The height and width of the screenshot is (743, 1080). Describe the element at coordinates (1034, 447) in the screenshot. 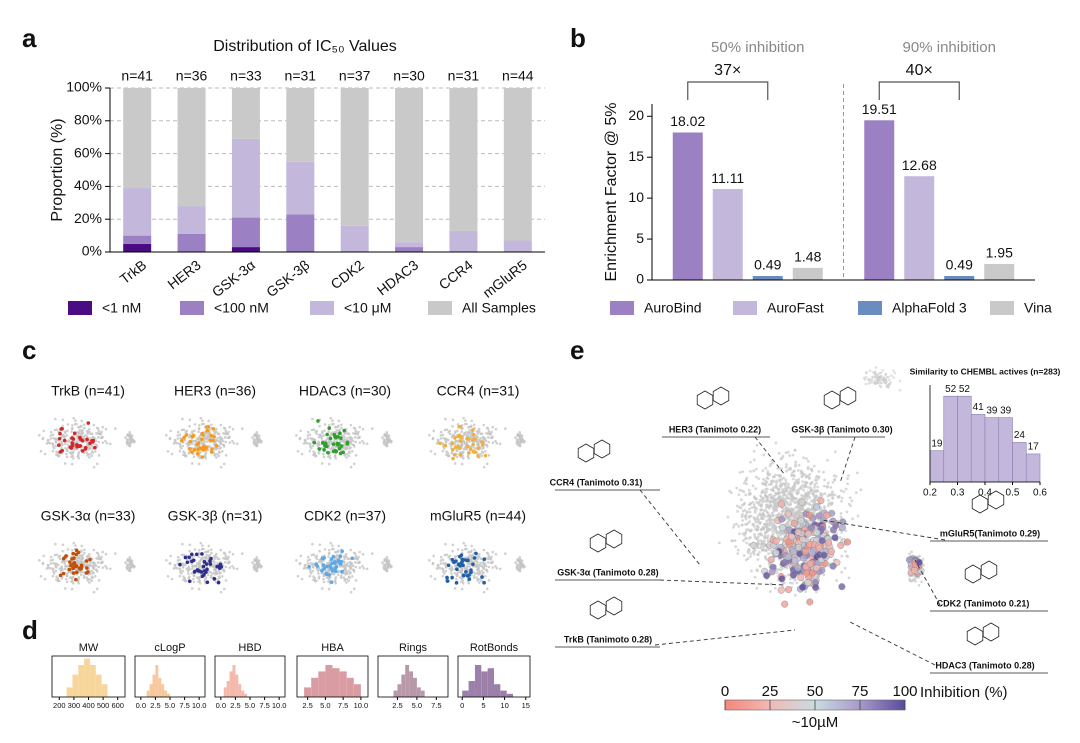

I see `bar-label: 17` at that location.